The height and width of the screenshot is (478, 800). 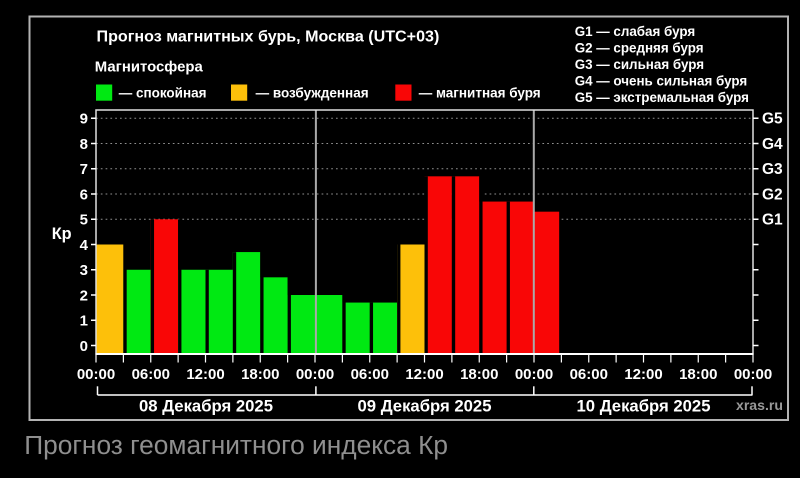 I want to click on svg-text: G4 — очень сильная буря, so click(x=661, y=81).